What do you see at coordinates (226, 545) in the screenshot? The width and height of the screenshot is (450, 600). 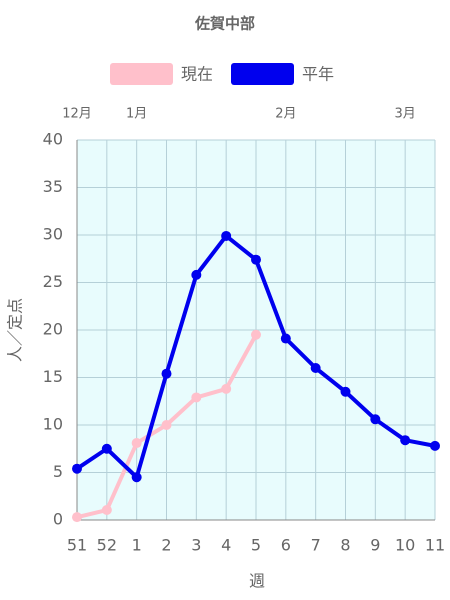 I see `x-tick-label: 4` at bounding box center [226, 545].